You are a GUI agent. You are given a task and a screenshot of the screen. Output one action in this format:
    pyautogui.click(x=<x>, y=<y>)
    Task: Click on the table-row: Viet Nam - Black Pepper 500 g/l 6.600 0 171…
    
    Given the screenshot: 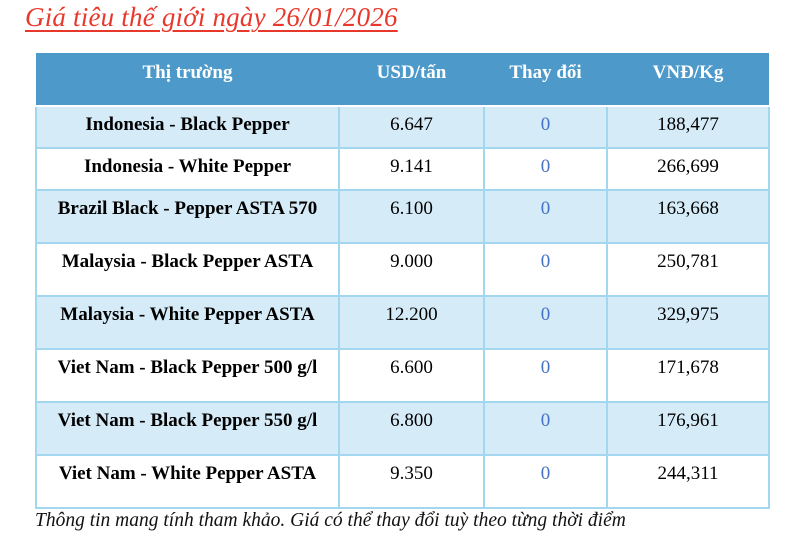 What is the action you would take?
    pyautogui.click(x=402, y=375)
    